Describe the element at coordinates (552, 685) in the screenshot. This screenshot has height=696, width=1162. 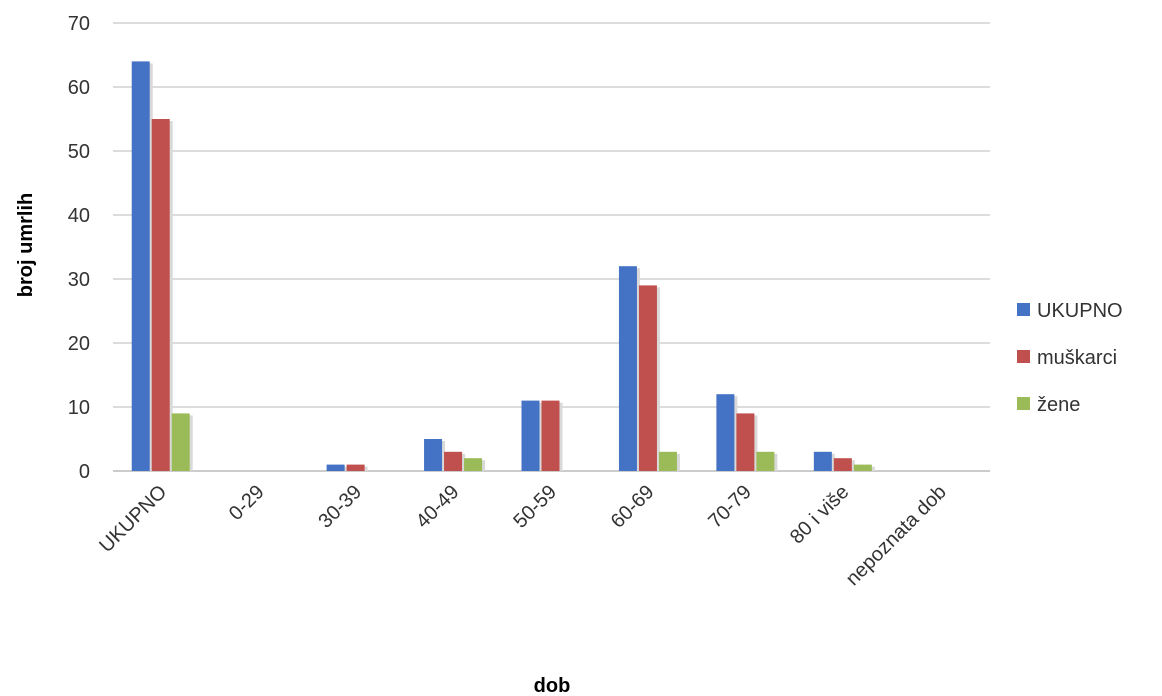
I see `x-axis-title: dob` at that location.